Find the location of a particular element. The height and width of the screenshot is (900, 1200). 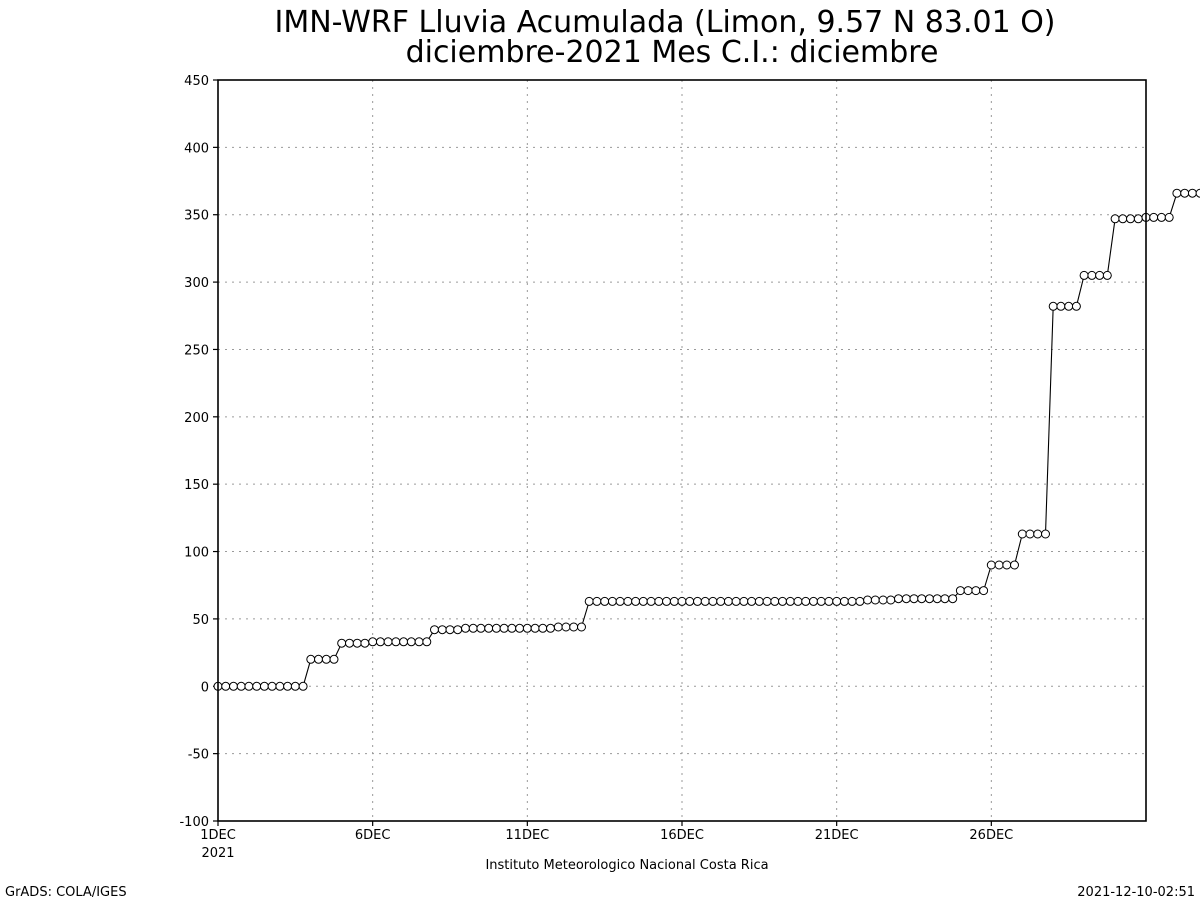

x-tick-label: 1DEC is located at coordinates (218, 835).